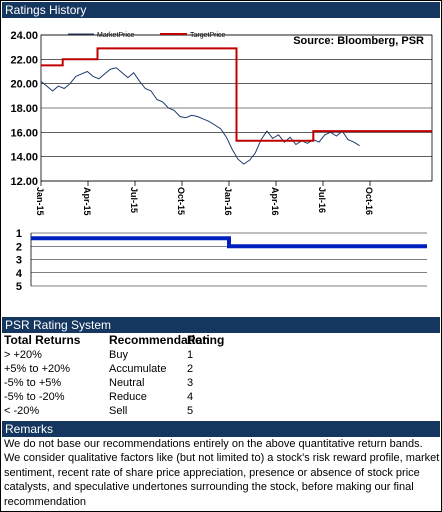 Image resolution: width=442 pixels, height=512 pixels. I want to click on series-line-marketprice, so click(200, 116).